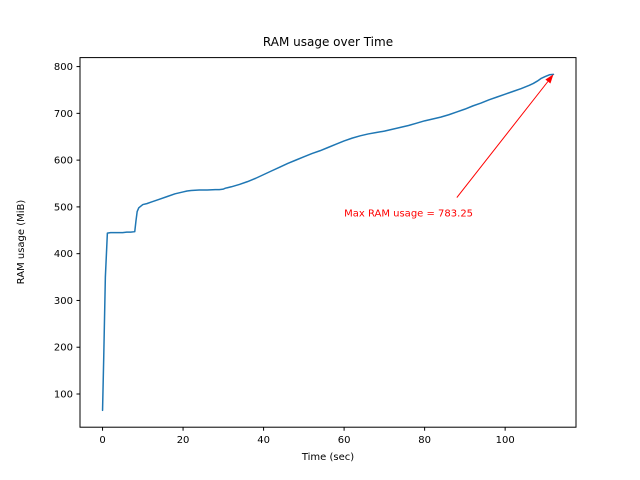 This screenshot has width=640, height=480. What do you see at coordinates (63, 348) in the screenshot?
I see `y-tick-label: 200` at bounding box center [63, 348].